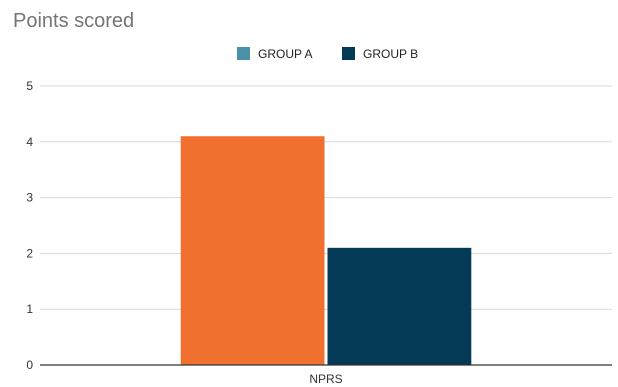  Describe the element at coordinates (29, 86) in the screenshot. I see `y-tick-label: 5` at that location.